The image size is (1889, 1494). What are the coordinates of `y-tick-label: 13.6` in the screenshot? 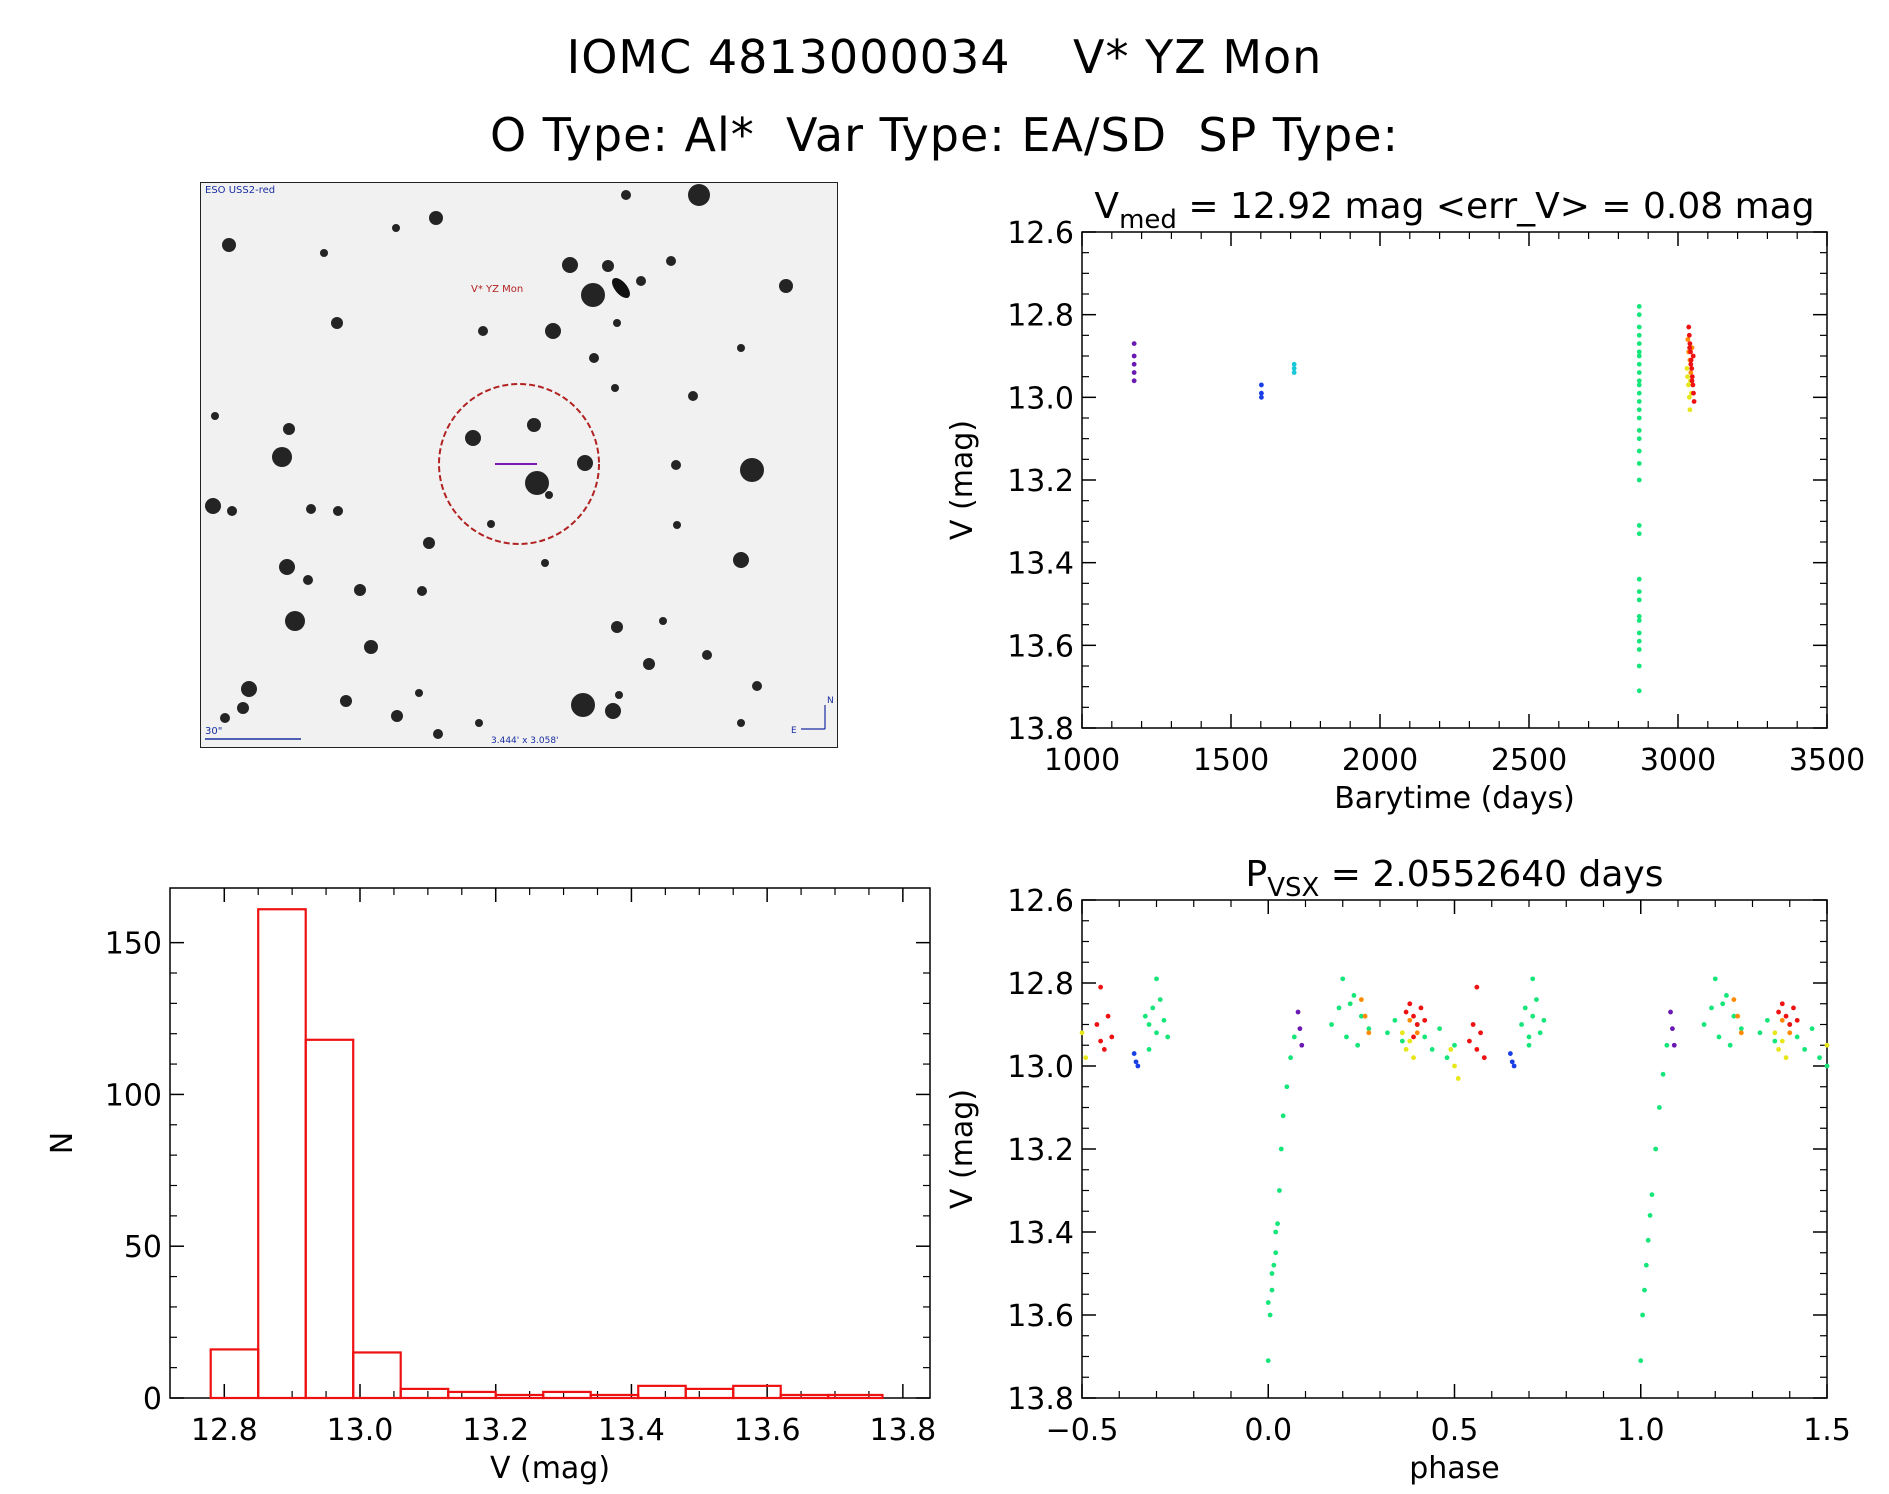 It's located at (1040, 646).